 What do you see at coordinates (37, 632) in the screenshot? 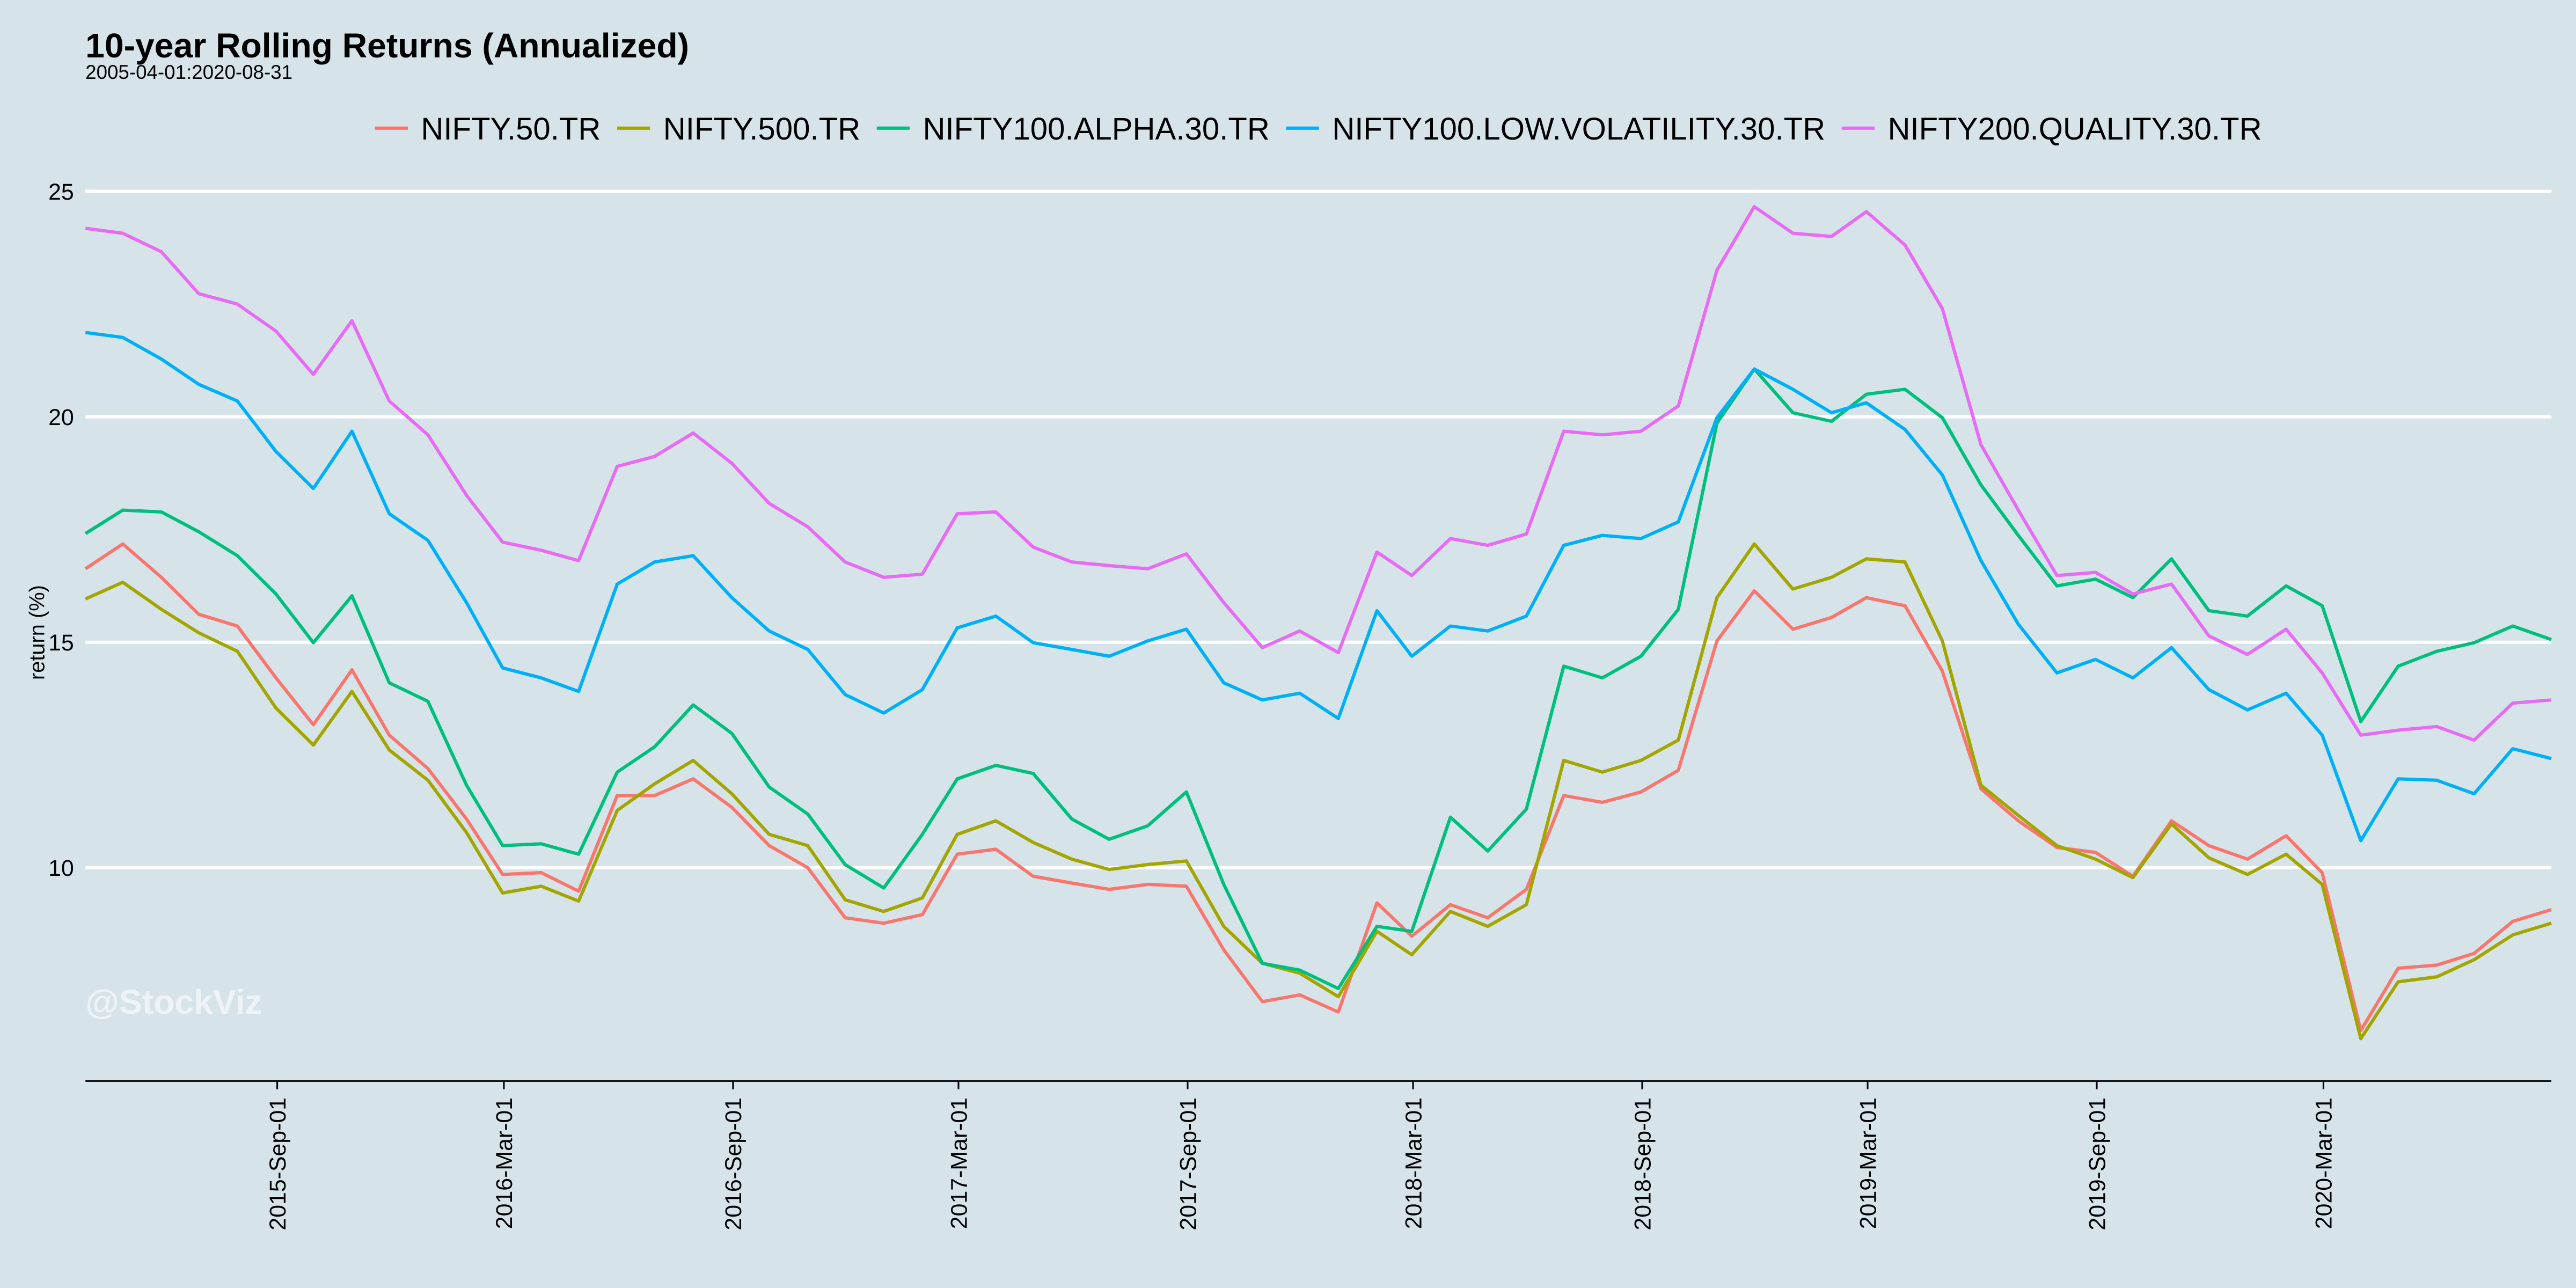
I see `y-axis-label: return (%)` at bounding box center [37, 632].